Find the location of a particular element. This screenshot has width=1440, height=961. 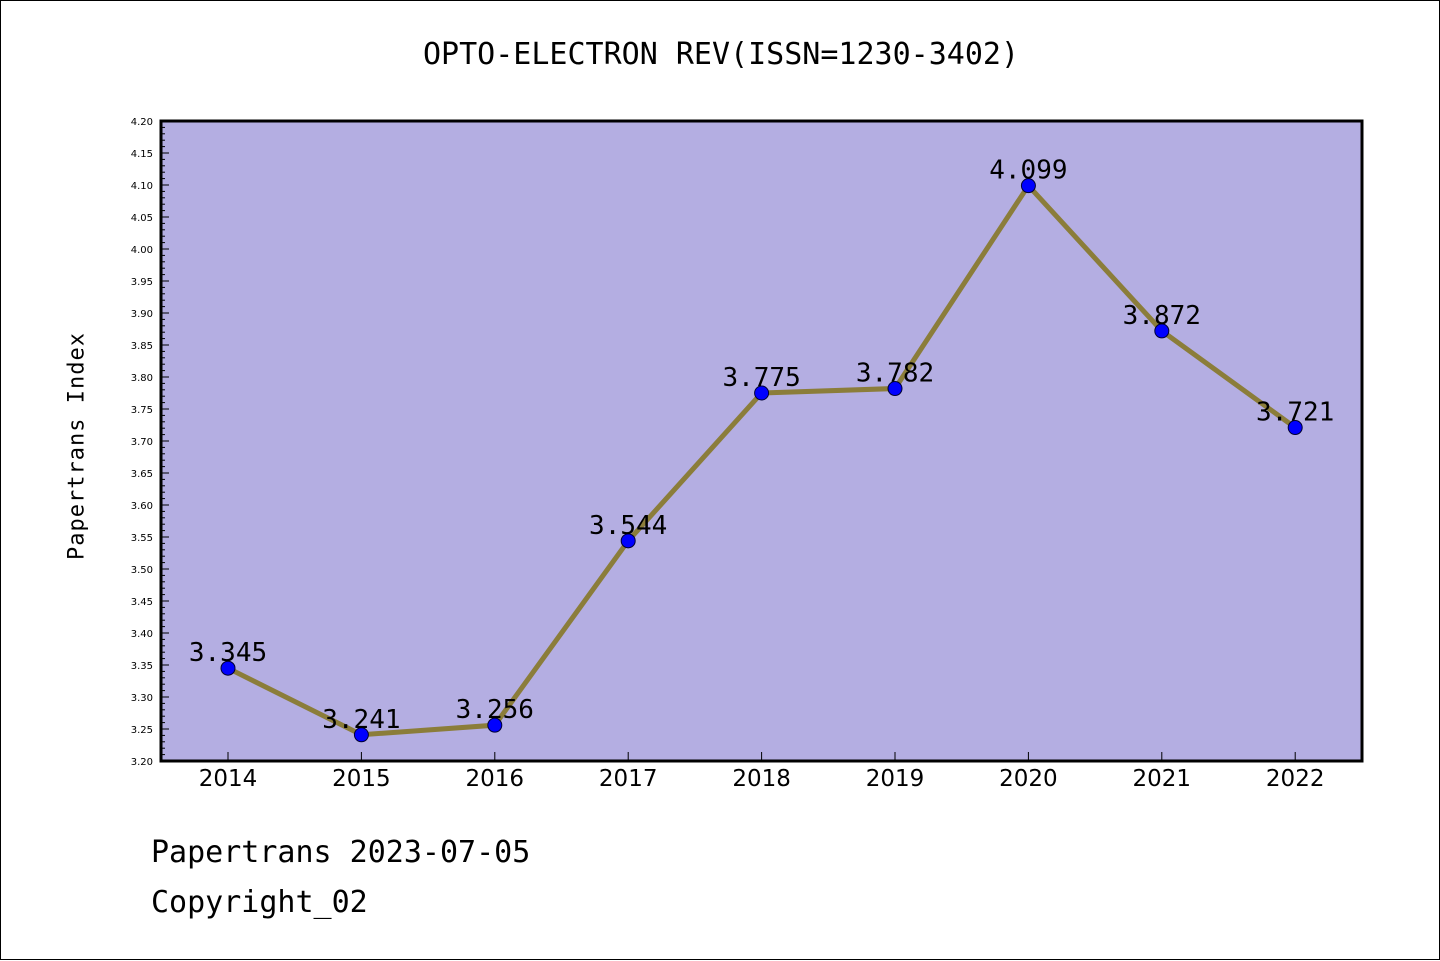

footer-copyright: Copyright_02 is located at coordinates (259, 902).